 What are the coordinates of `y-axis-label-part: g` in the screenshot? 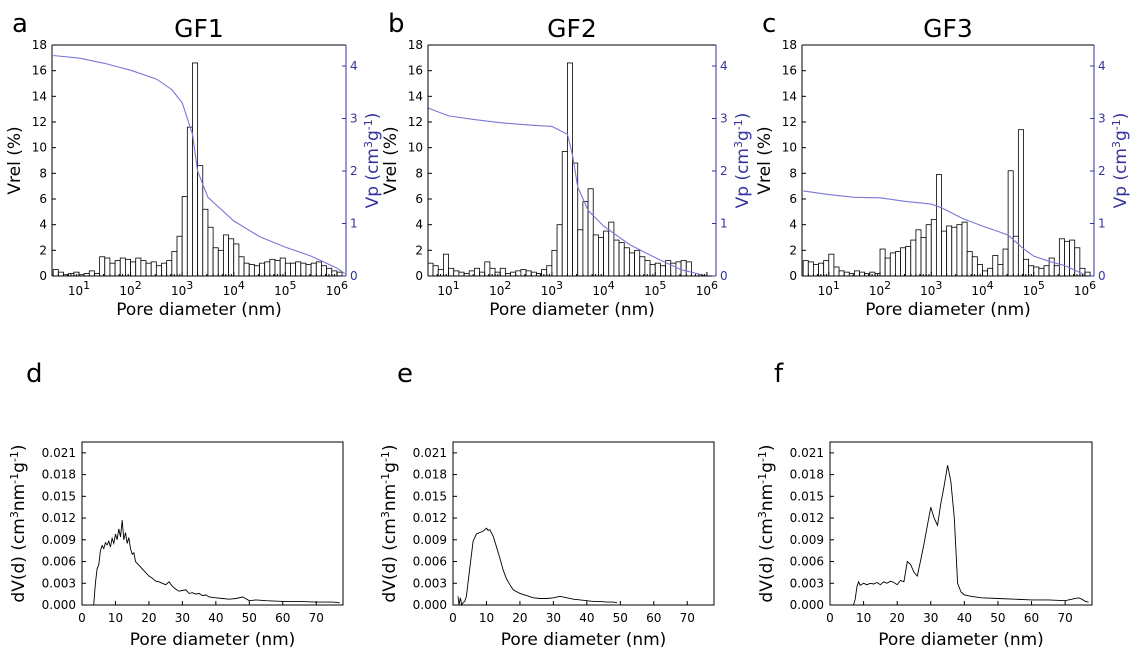 It's located at (19, 467).